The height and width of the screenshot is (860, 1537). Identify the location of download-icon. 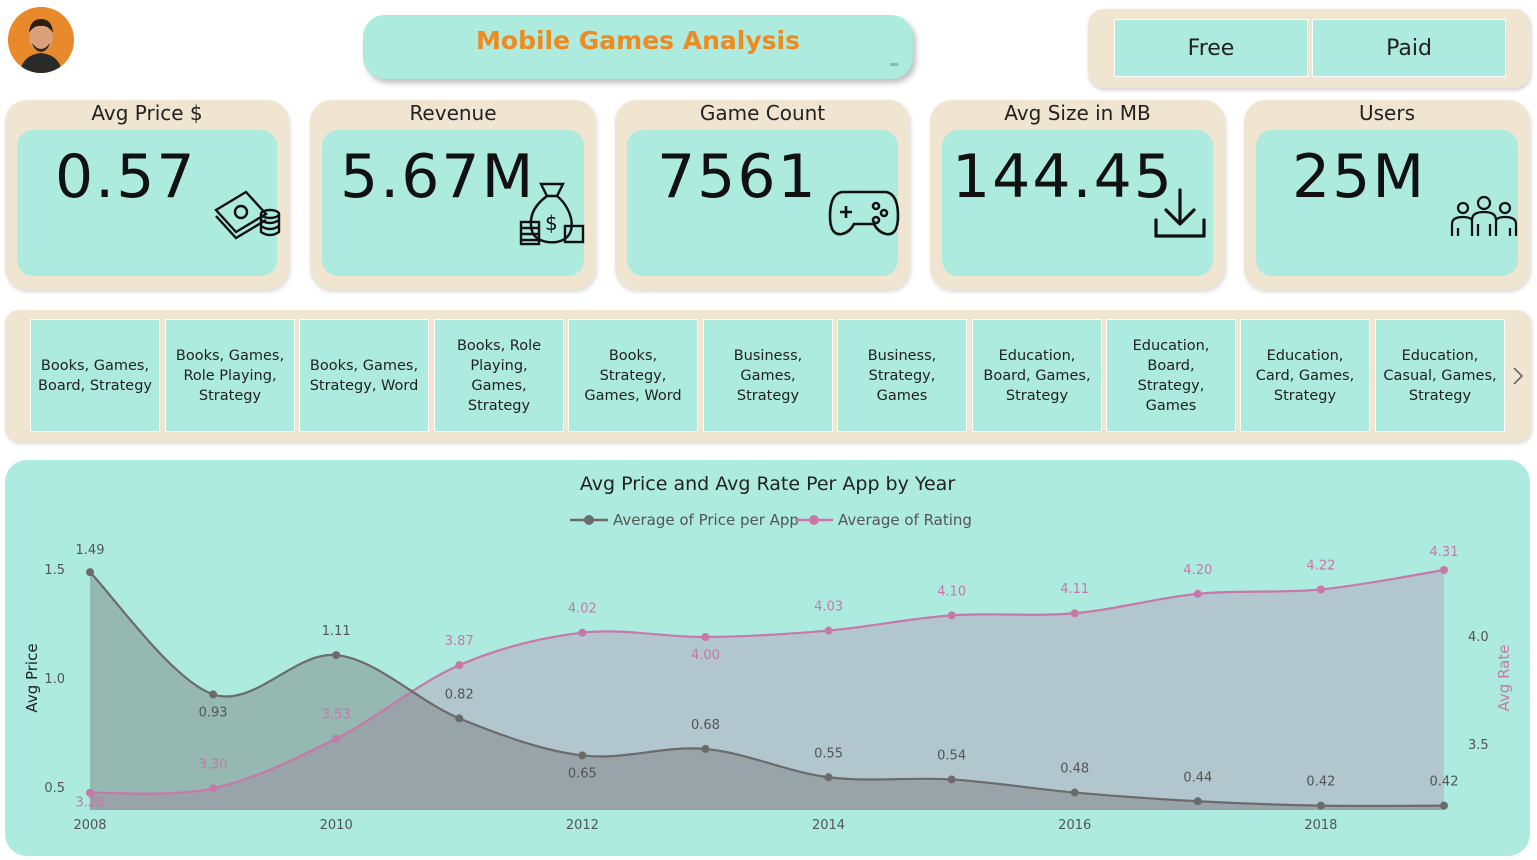
(1180, 213).